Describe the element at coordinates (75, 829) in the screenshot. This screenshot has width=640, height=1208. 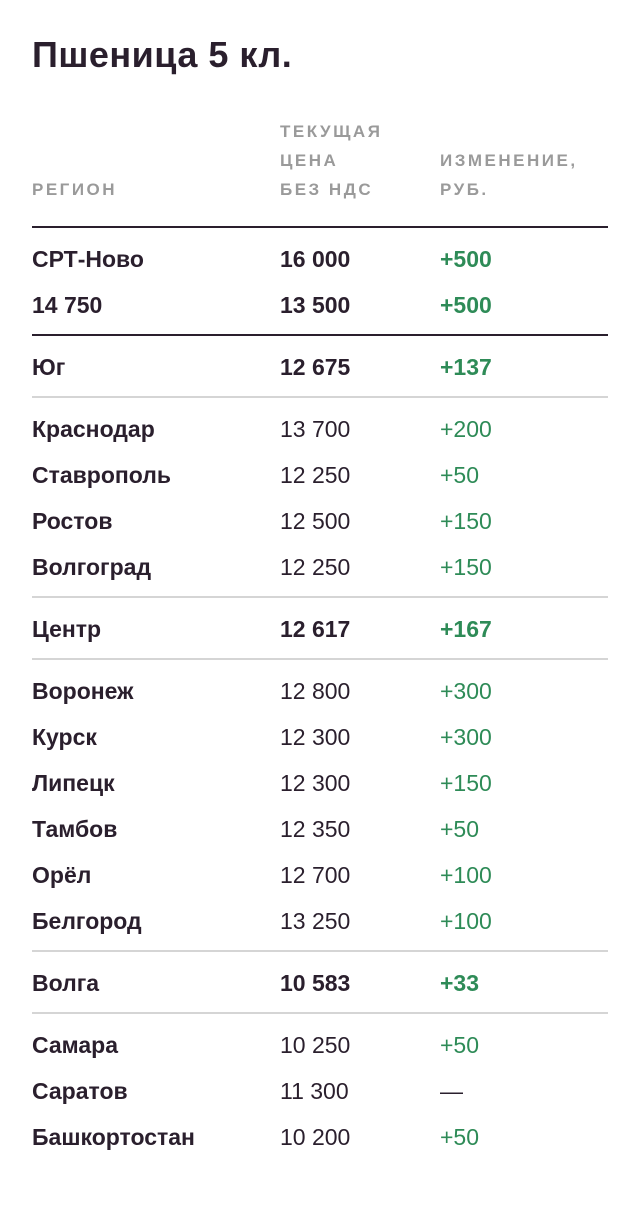
I see `row-region: Тамбов` at that location.